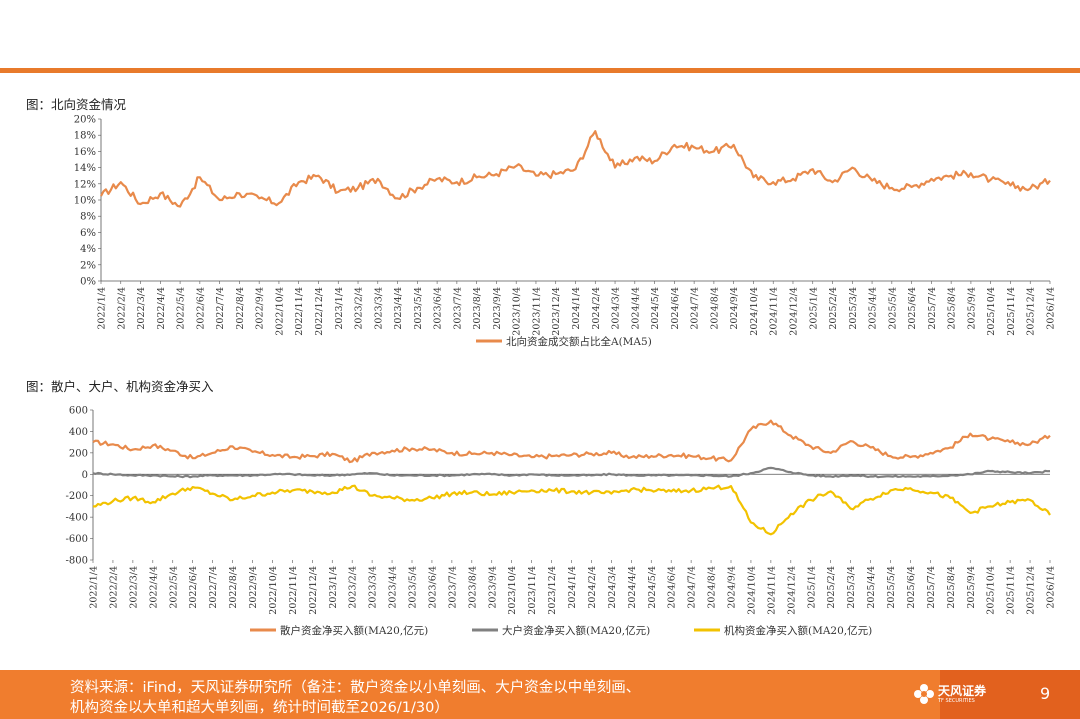 The height and width of the screenshot is (719, 1080). What do you see at coordinates (472, 587) in the screenshot?
I see `x-tick-label: 2023/8/4` at bounding box center [472, 587].